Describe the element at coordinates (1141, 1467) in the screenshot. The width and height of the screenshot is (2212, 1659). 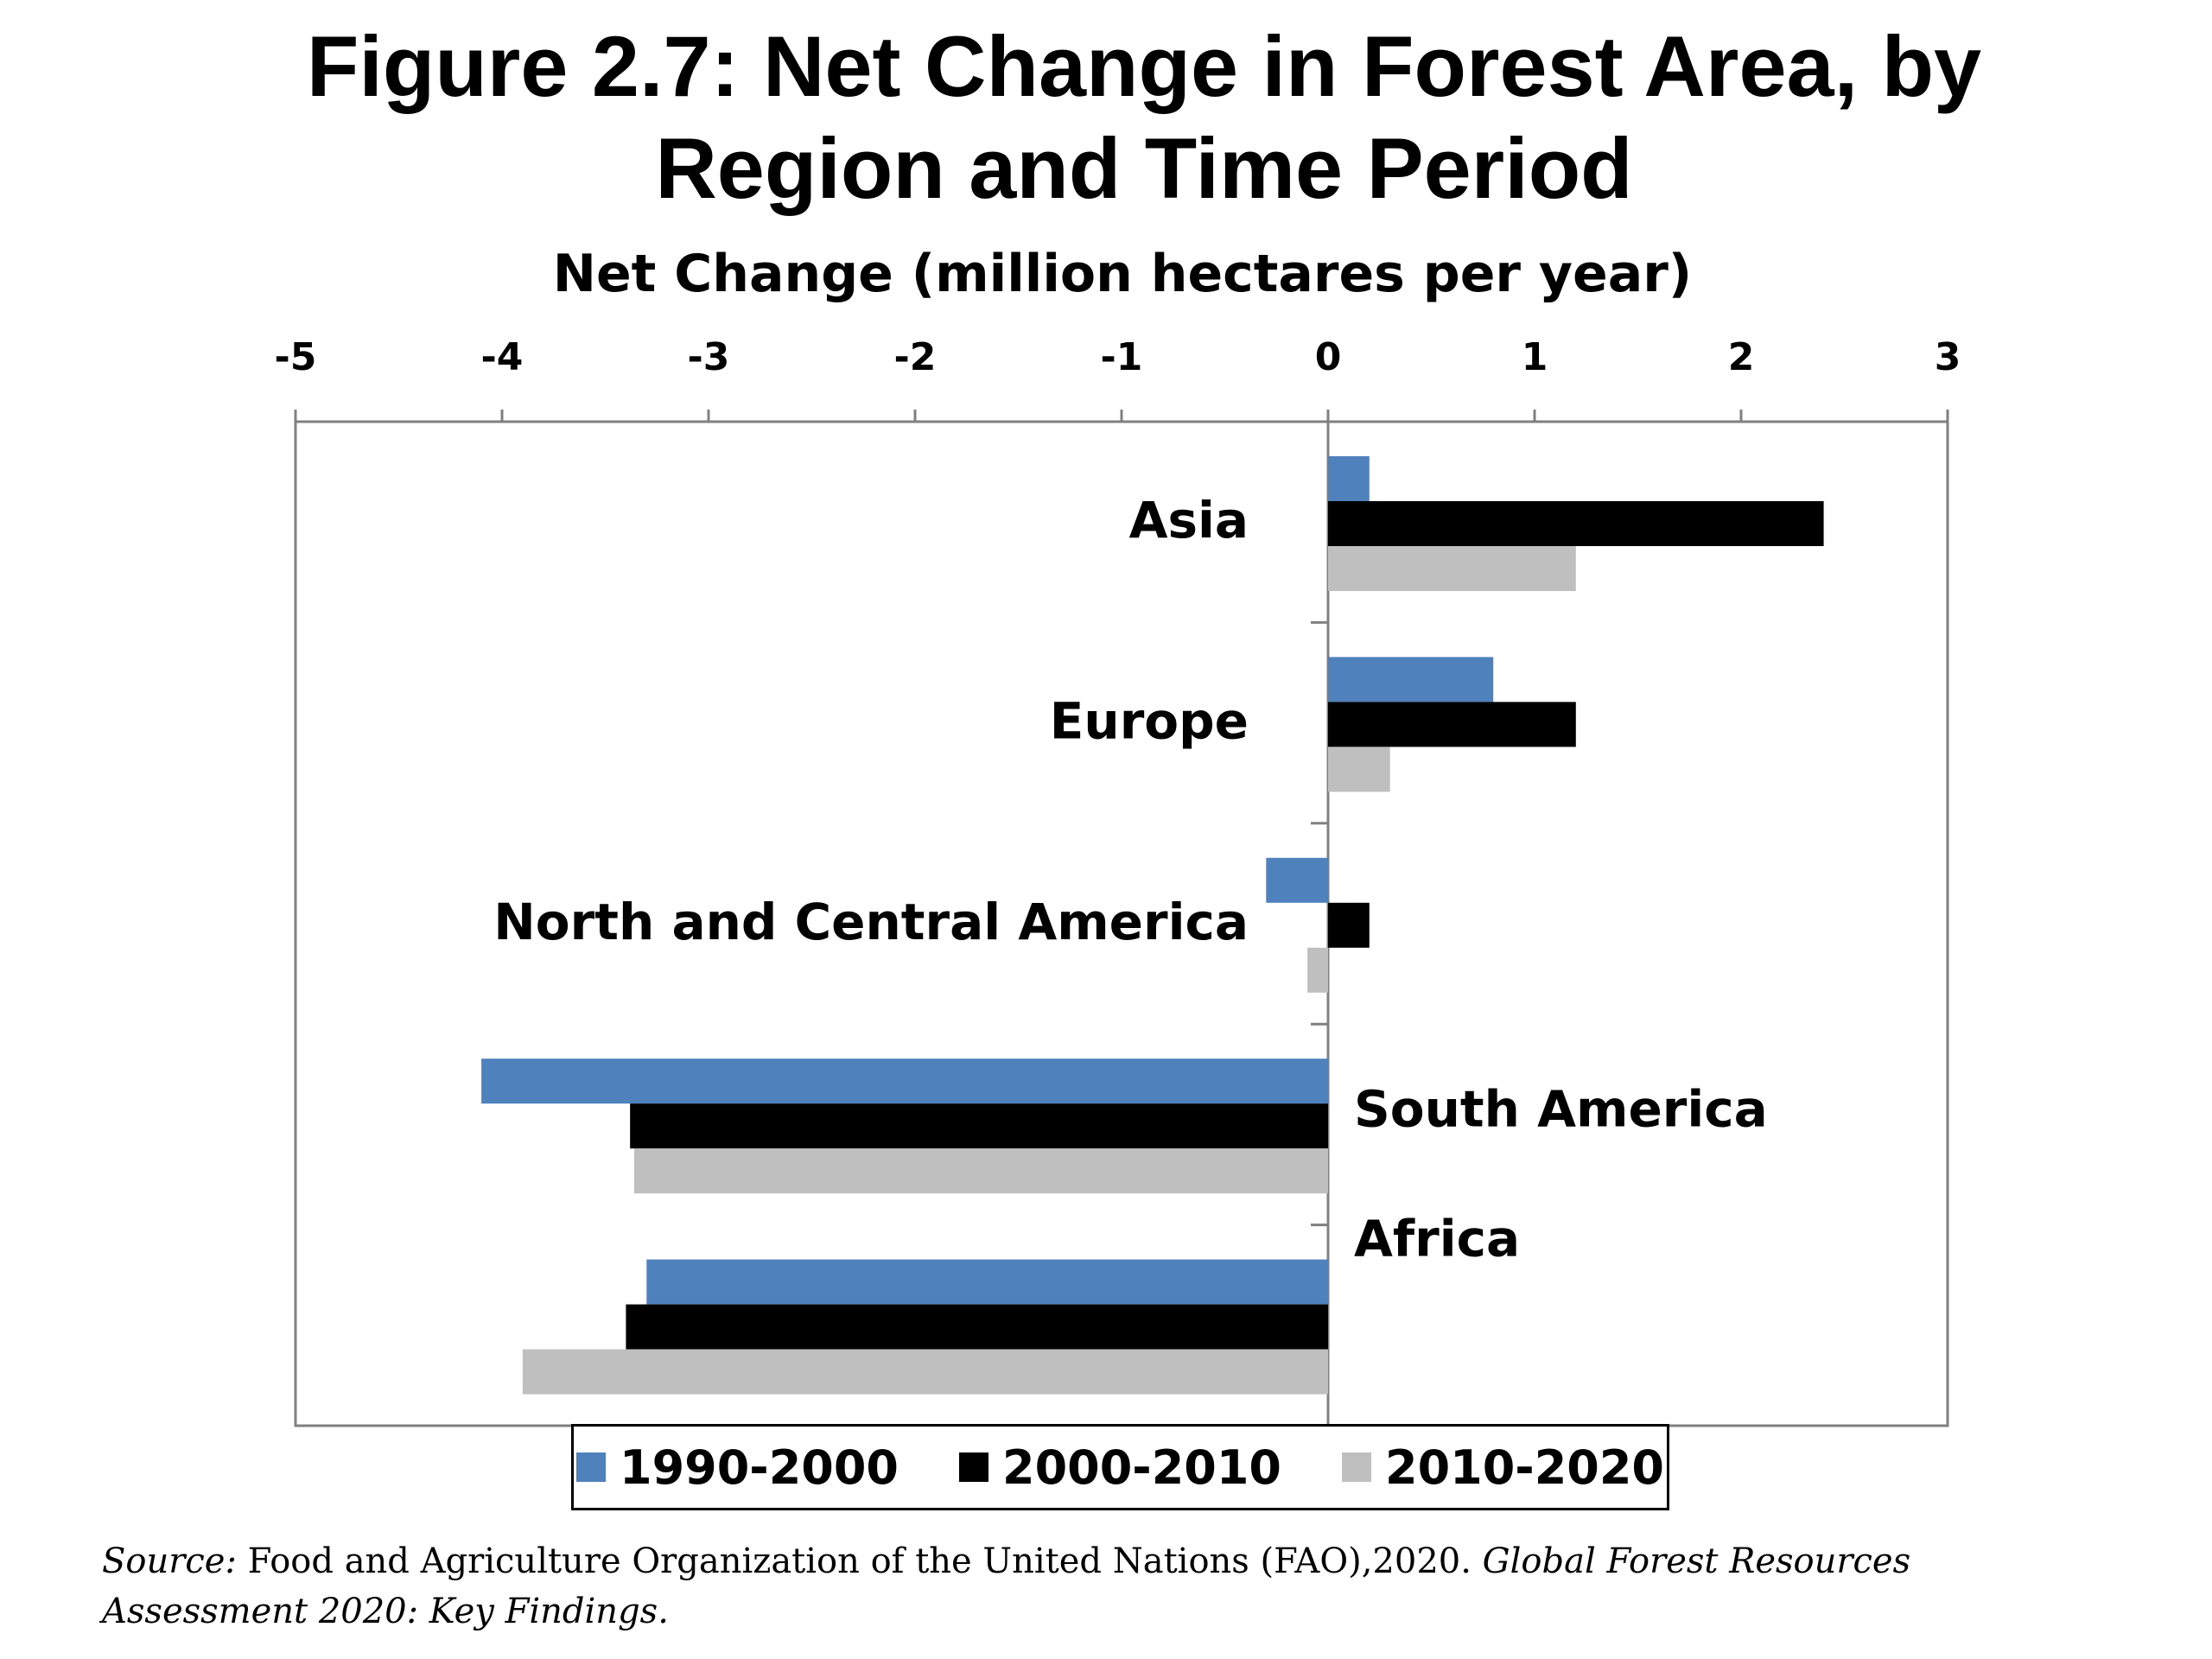
I see `legend-label: 2000-2010` at that location.